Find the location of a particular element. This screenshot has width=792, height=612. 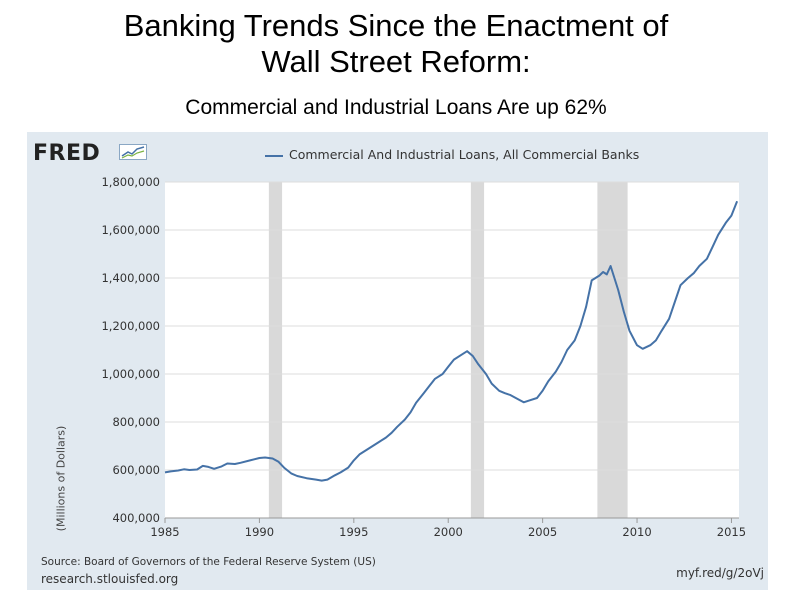

x-tick-label-5: 2010 is located at coordinates (636, 532).